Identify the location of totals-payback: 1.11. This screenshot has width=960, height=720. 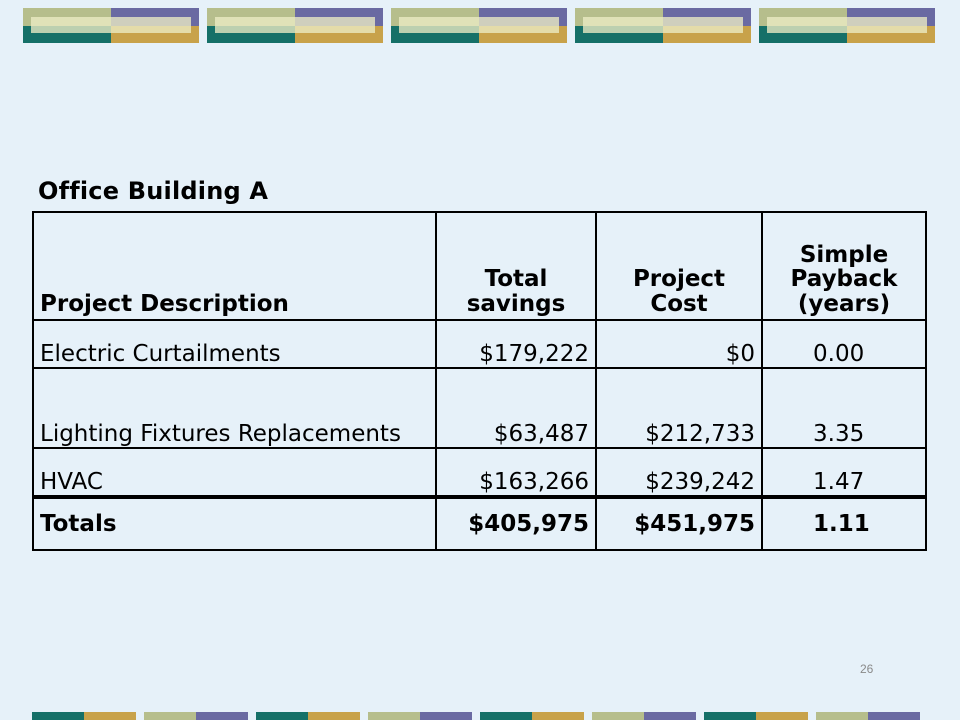
(844, 523).